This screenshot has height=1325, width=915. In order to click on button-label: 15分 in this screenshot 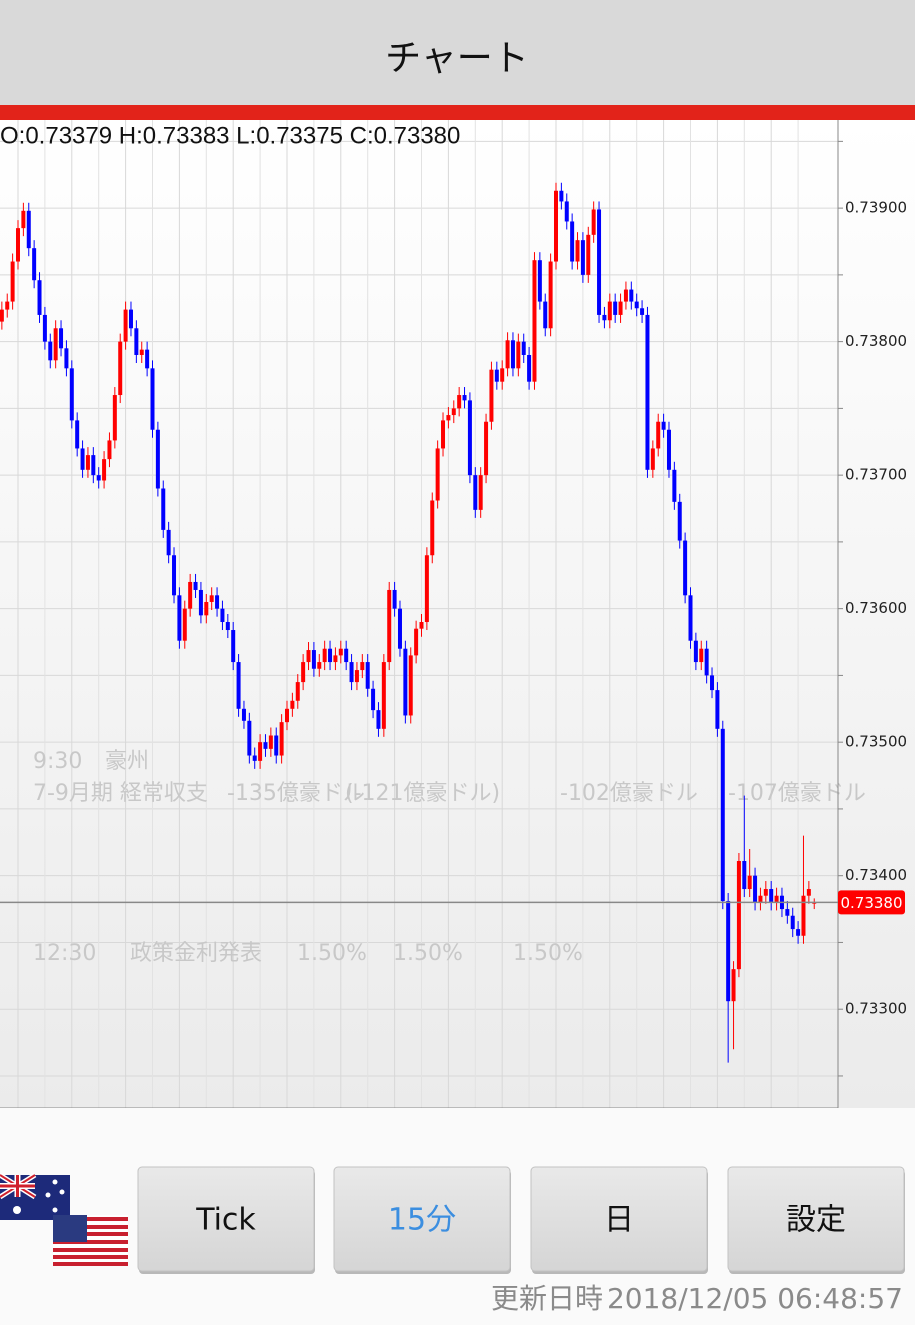, I will do `click(422, 1220)`.